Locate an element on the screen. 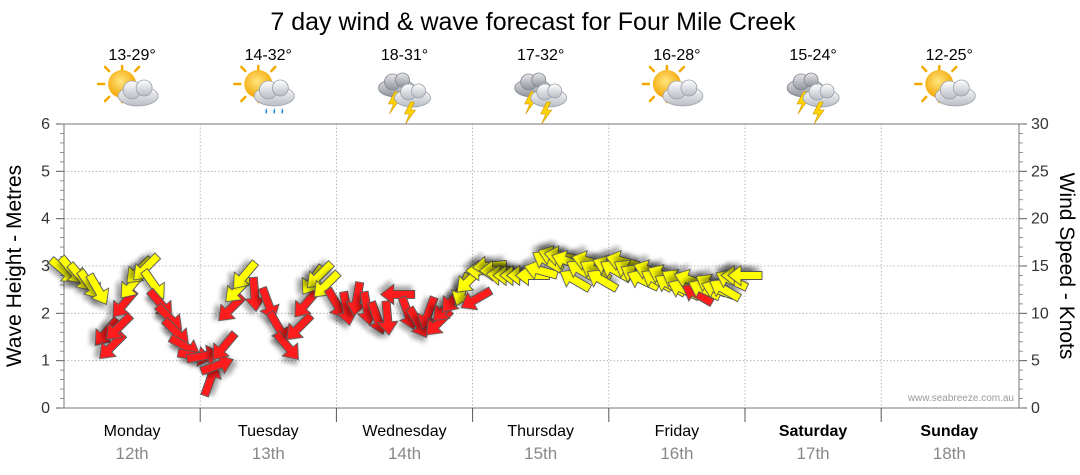 The height and width of the screenshot is (475, 1080). day-name: Tuesday is located at coordinates (268, 431).